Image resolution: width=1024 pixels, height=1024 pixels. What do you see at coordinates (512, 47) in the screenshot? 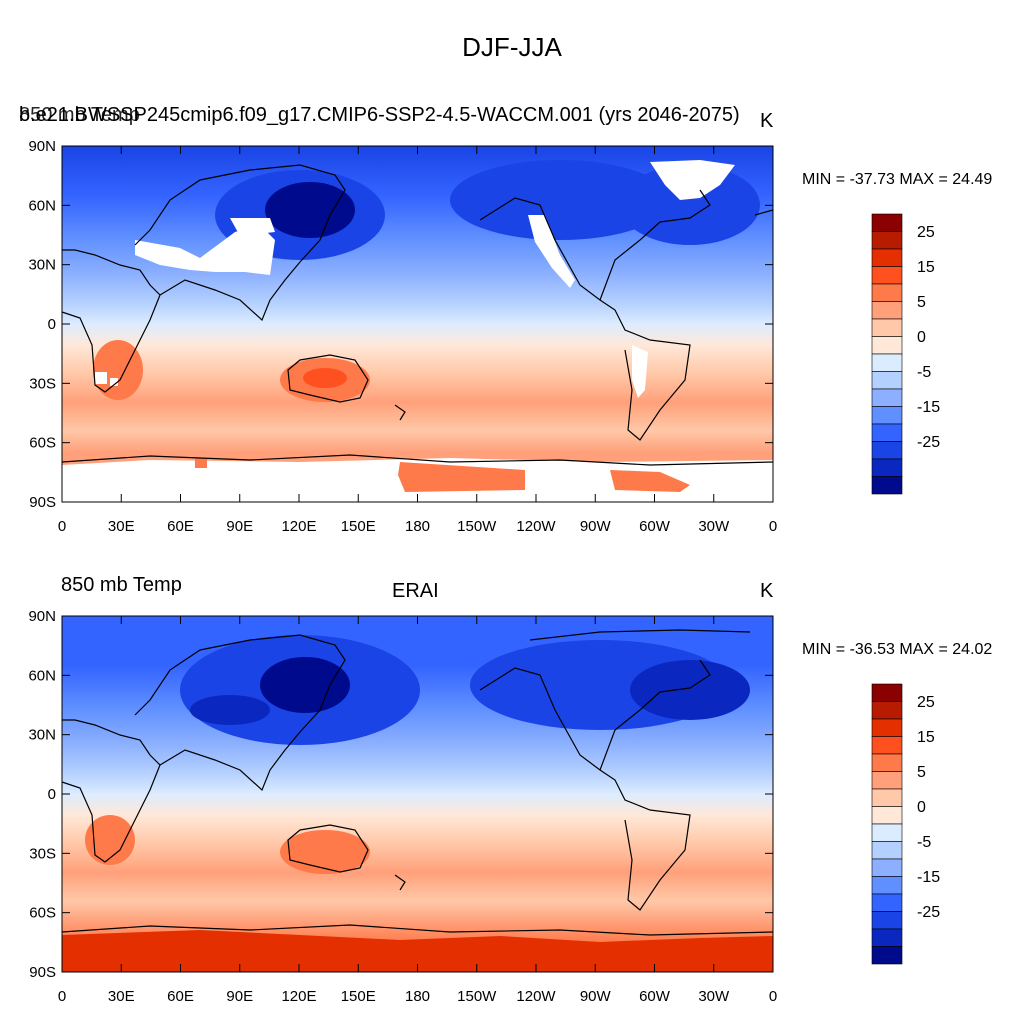
I see `figure-title: DJF-JJA` at bounding box center [512, 47].